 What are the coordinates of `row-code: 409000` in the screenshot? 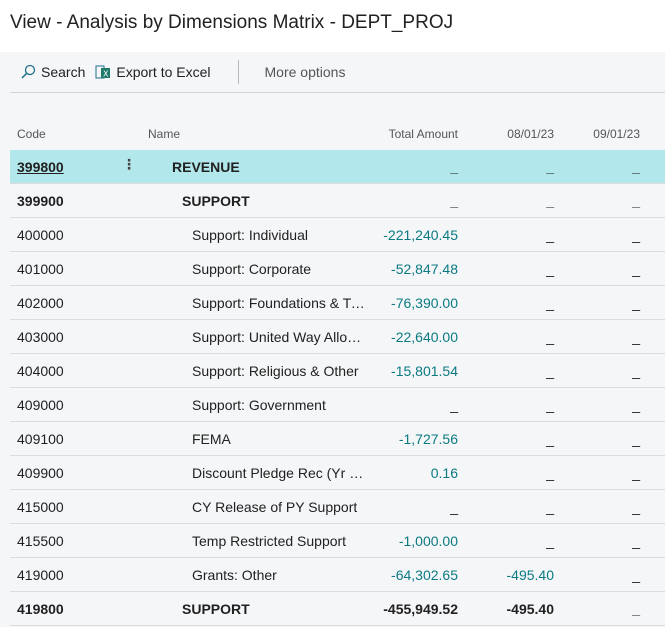 It's located at (40, 405).